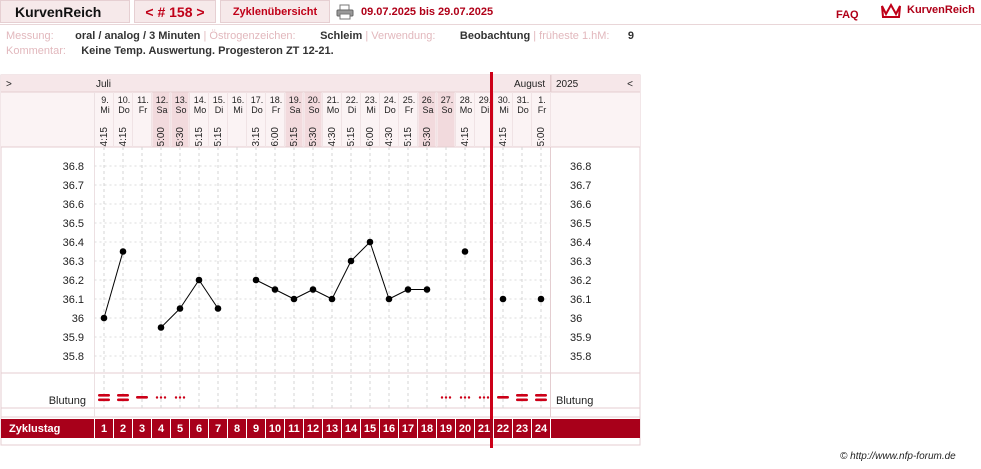 The width and height of the screenshot is (981, 469). I want to click on cycle-day-number: 6, so click(199, 429).